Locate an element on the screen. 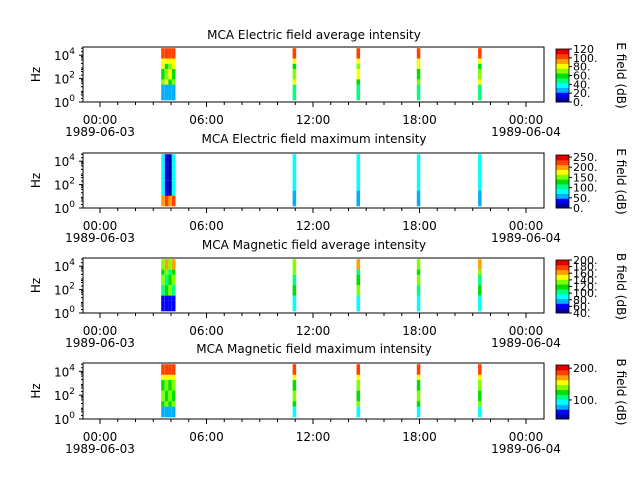  panel-title: MCA Electric field maximum intensity is located at coordinates (313, 139).